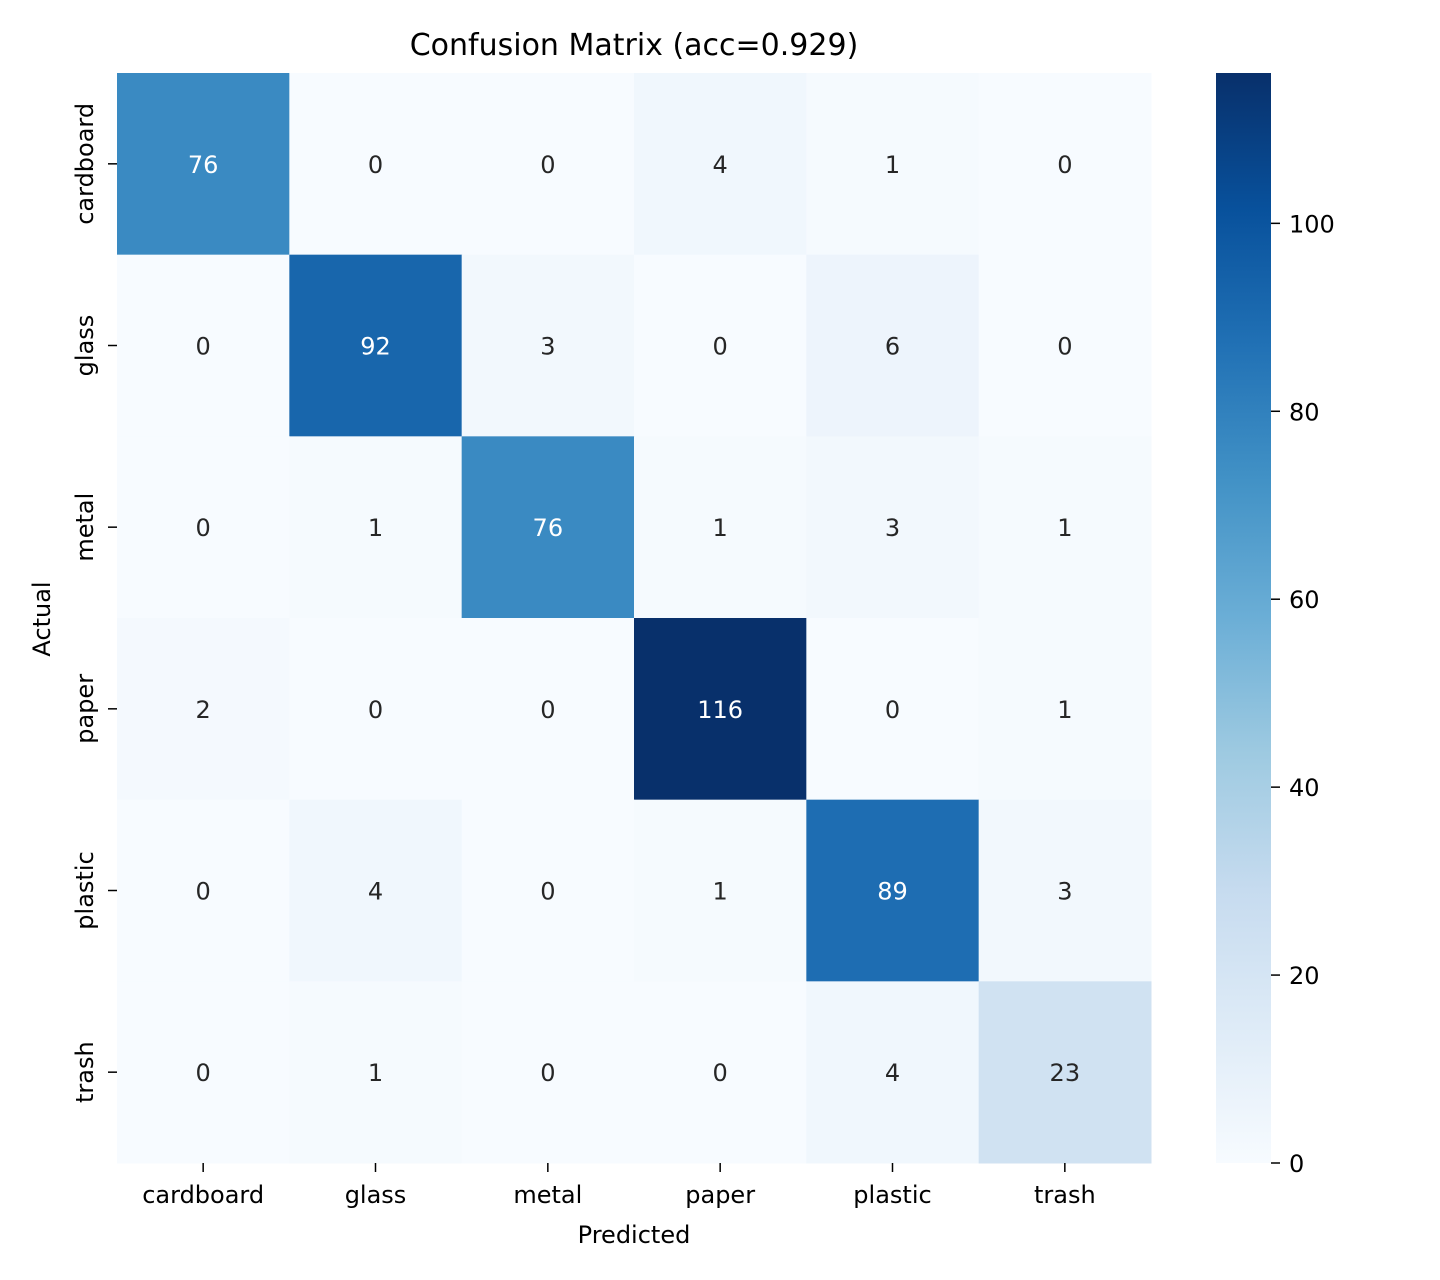  I want to click on heatmap-cell-paper-metal, so click(548, 709).